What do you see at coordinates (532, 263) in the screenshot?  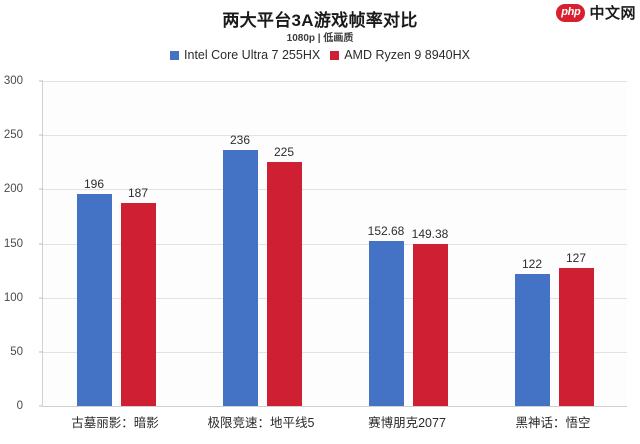 I see `bar-value-label: 122` at bounding box center [532, 263].